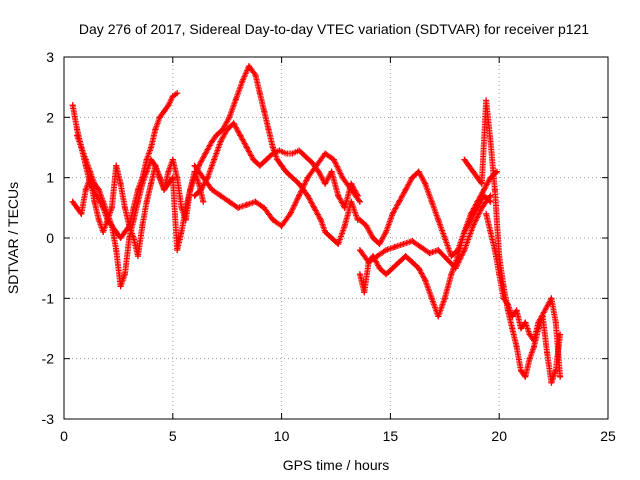 The height and width of the screenshot is (480, 640). I want to click on x-tick-label: 25, so click(608, 436).